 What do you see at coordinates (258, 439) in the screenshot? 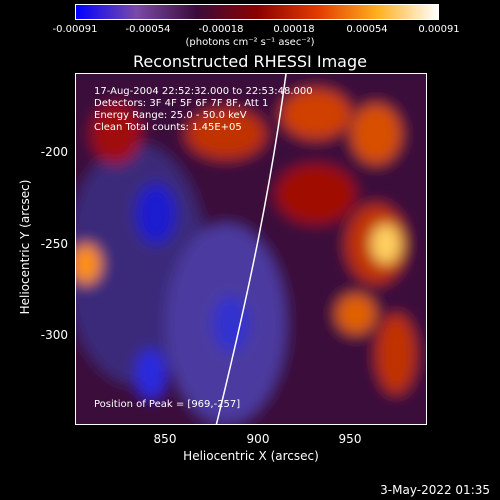
I see `x-tick: 900` at bounding box center [258, 439].